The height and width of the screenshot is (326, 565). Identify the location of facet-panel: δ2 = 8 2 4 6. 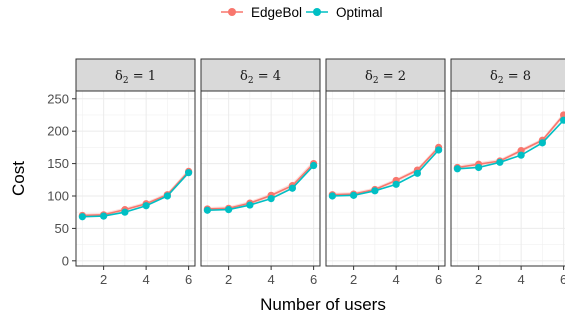
(507, 172).